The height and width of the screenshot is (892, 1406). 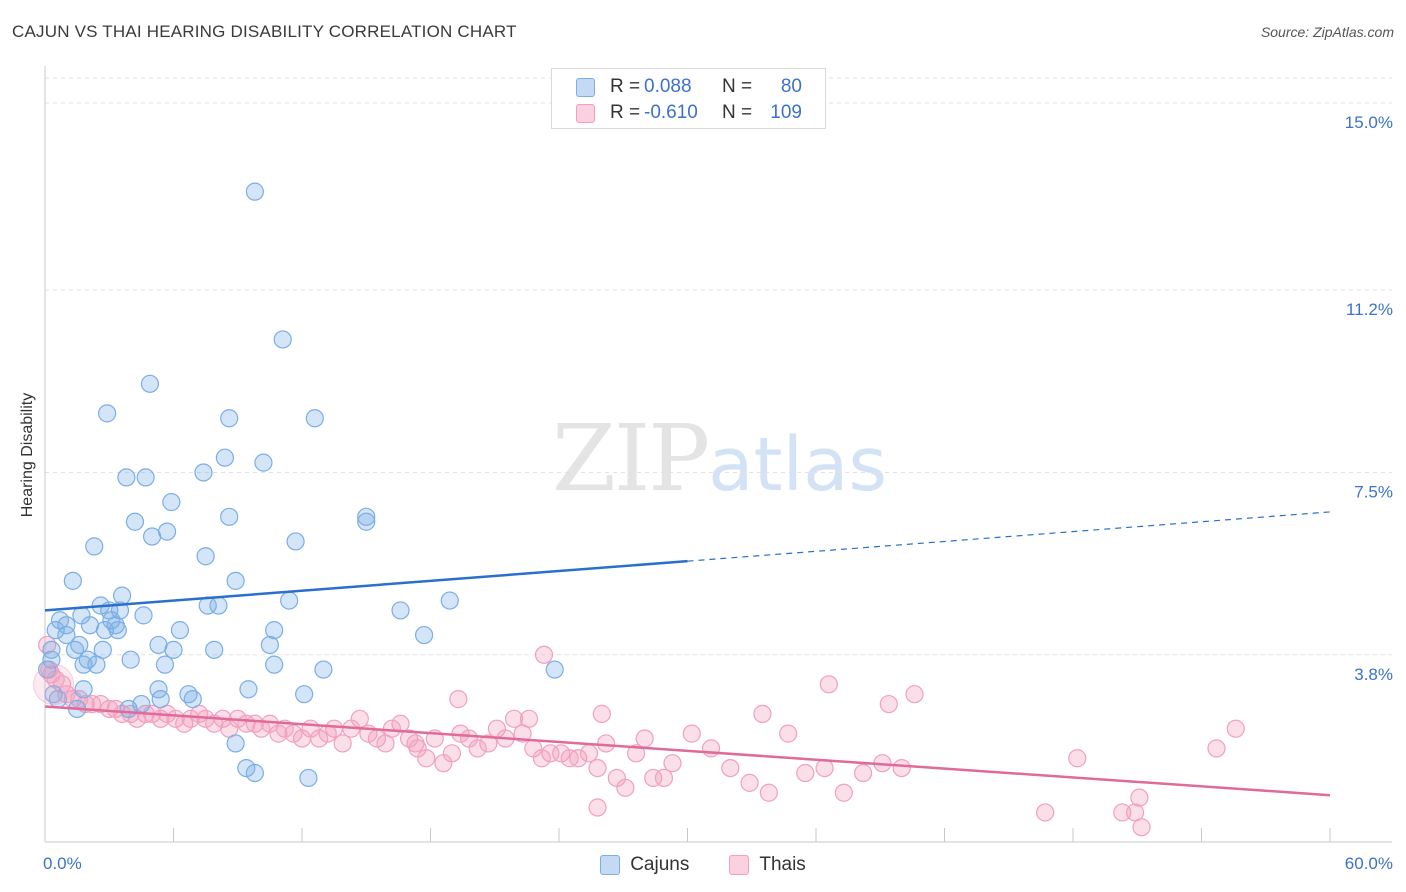 What do you see at coordinates (62, 863) in the screenshot?
I see `x-tick-label-min: 0.0%` at bounding box center [62, 863].